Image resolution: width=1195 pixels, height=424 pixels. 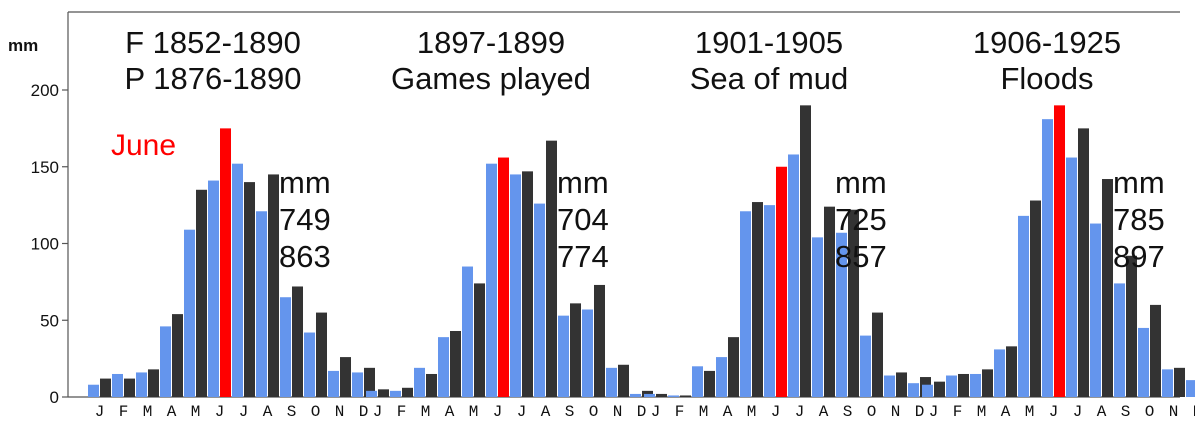 What do you see at coordinates (587, 353) in the screenshot?
I see `bar-f-2-m10` at bounding box center [587, 353].